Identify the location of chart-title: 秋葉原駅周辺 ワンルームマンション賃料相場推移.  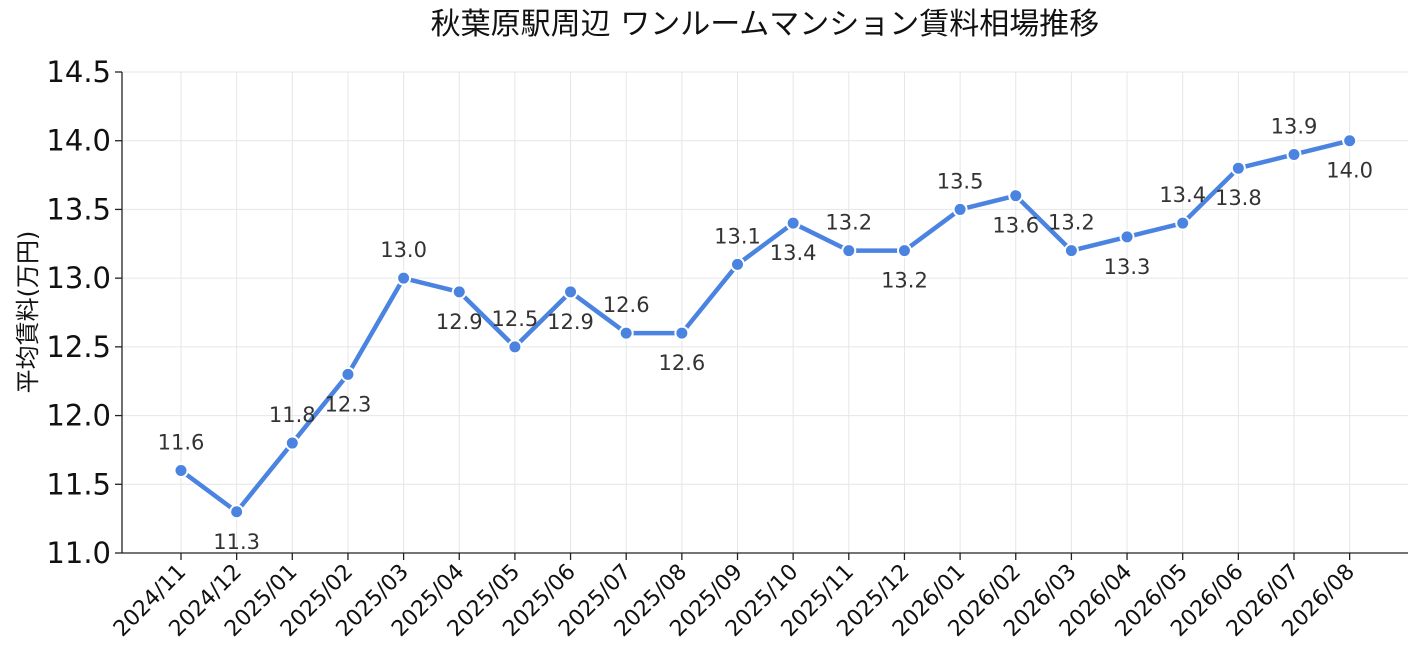
(765, 24).